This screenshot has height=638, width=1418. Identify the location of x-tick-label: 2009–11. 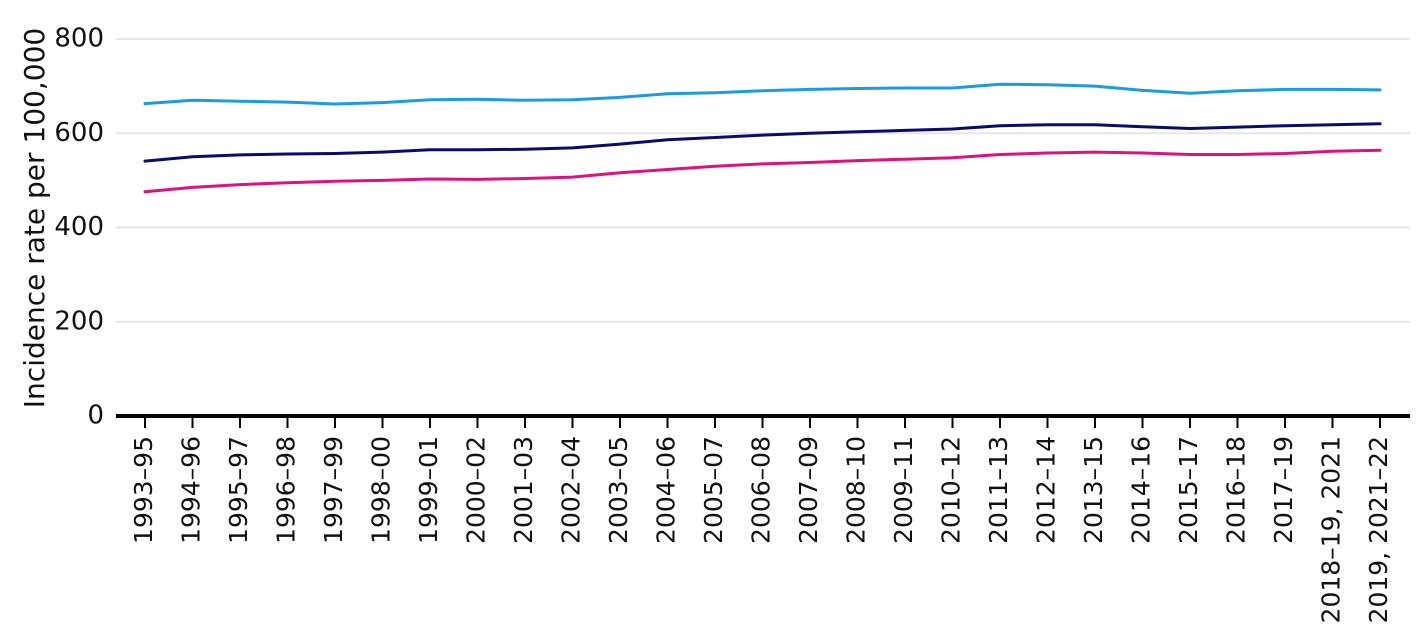
(903, 490).